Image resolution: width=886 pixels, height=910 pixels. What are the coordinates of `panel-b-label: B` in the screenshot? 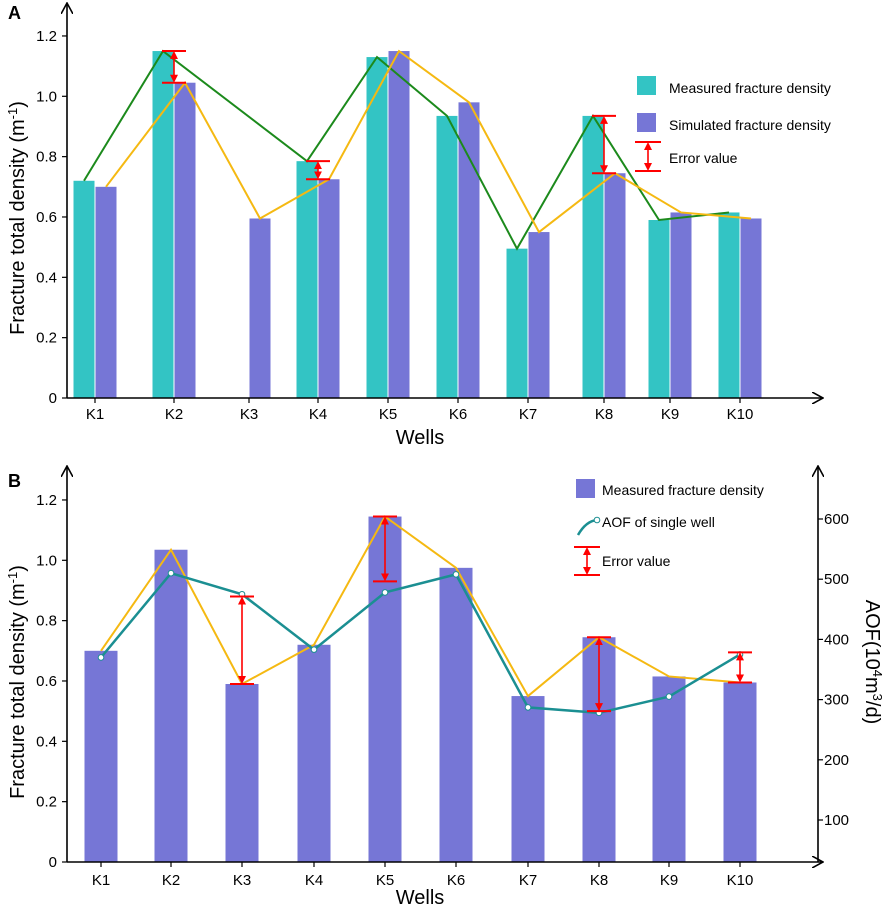 It's located at (14, 481).